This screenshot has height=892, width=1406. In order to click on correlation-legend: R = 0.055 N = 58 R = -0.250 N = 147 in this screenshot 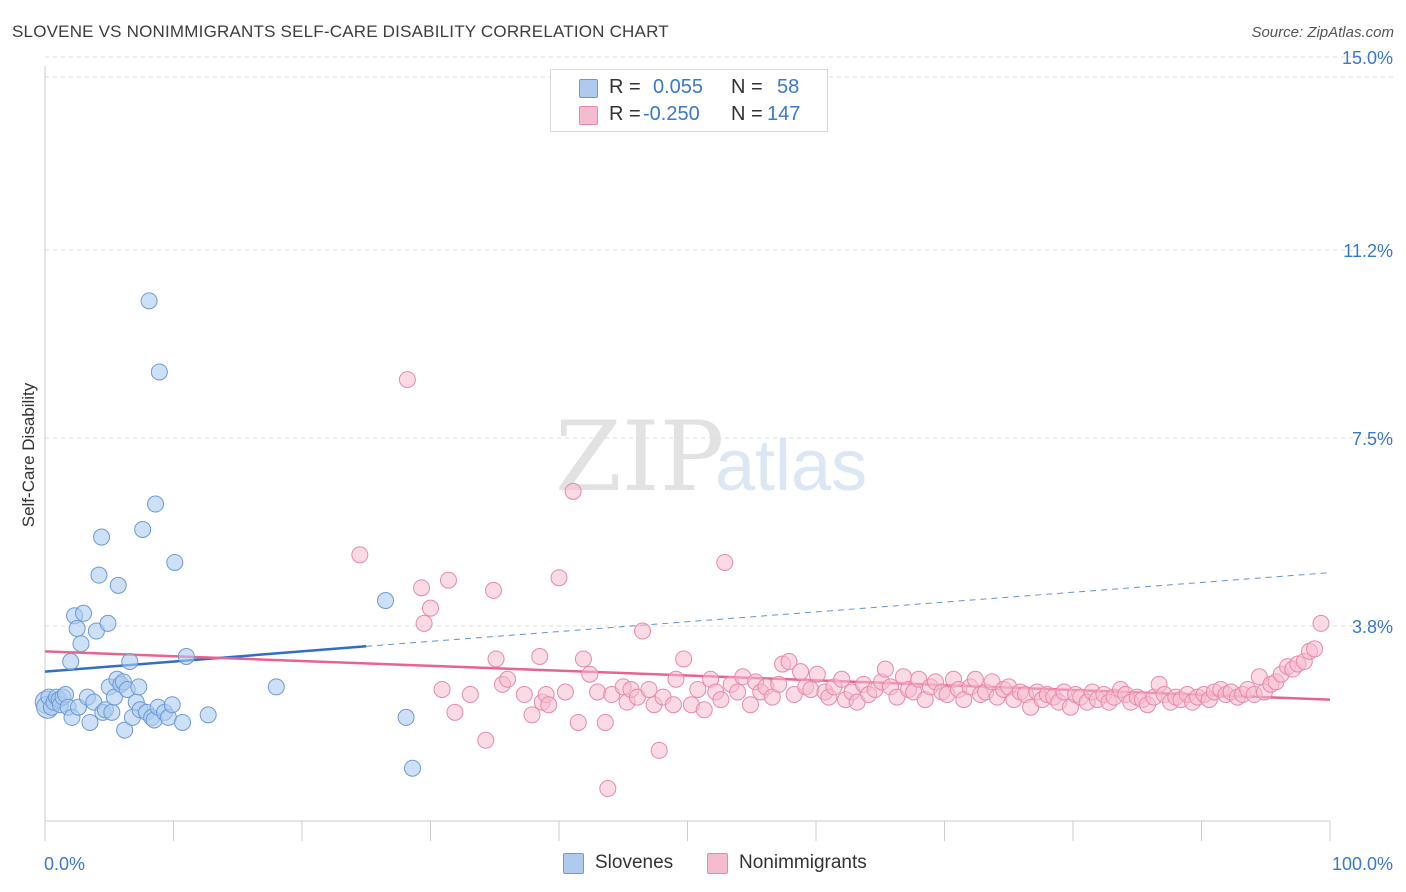, I will do `click(689, 100)`.